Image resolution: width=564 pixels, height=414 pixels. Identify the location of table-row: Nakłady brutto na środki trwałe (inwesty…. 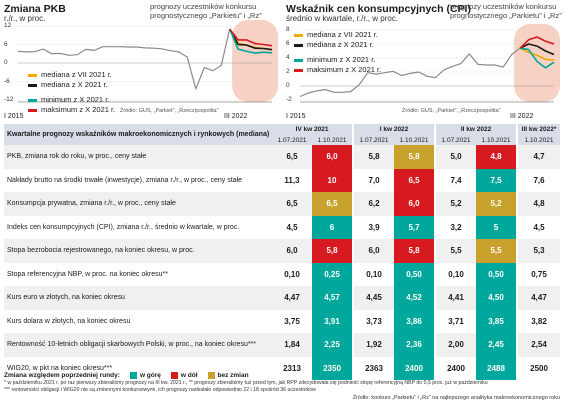
(282, 180).